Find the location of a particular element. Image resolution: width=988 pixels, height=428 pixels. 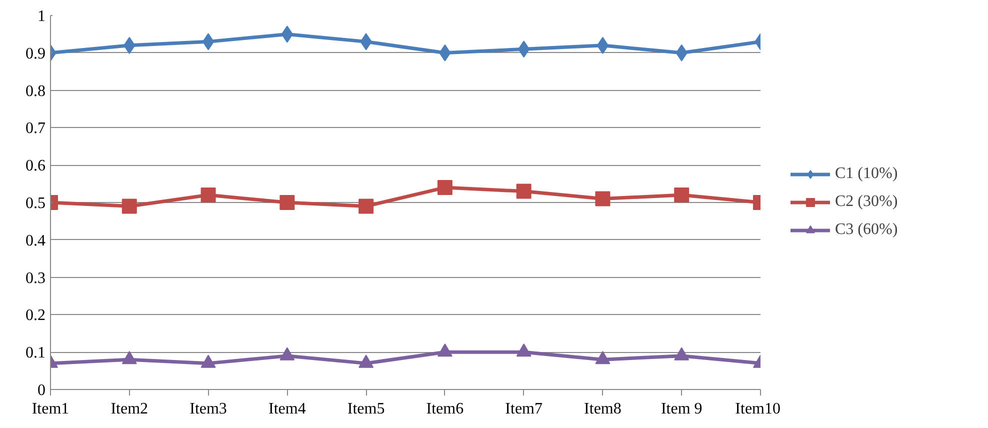

x-tick-label: Item8 is located at coordinates (603, 409).